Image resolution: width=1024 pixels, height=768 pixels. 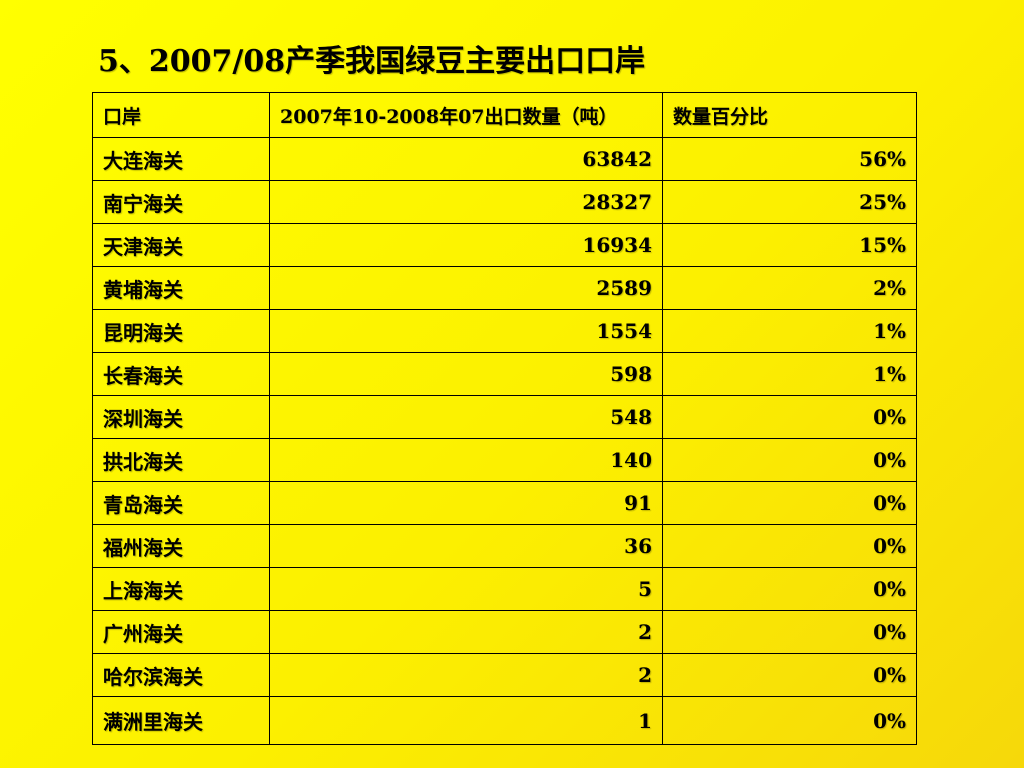 What do you see at coordinates (181, 159) in the screenshot?
I see `port-name-cell: 大连海关` at bounding box center [181, 159].